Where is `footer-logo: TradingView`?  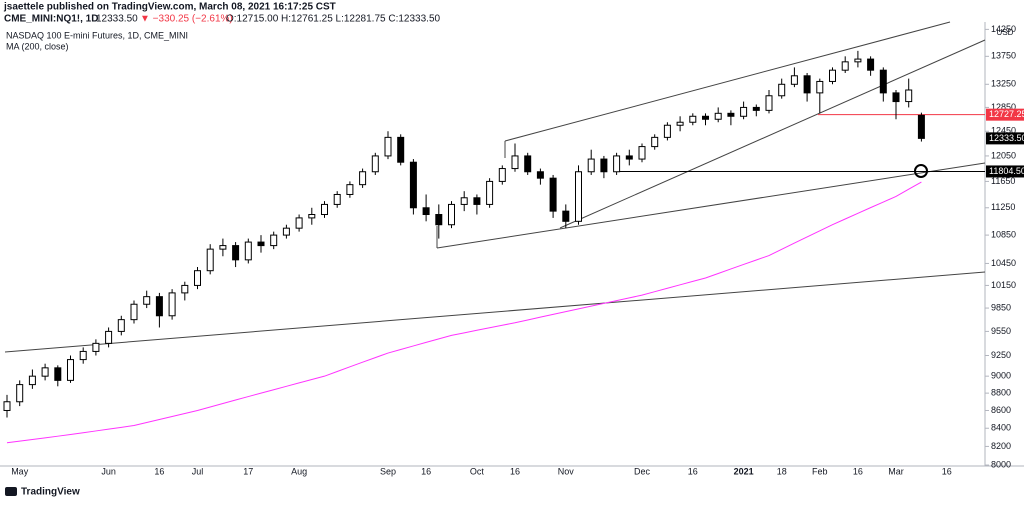
footer-logo: TradingView is located at coordinates (42, 492).